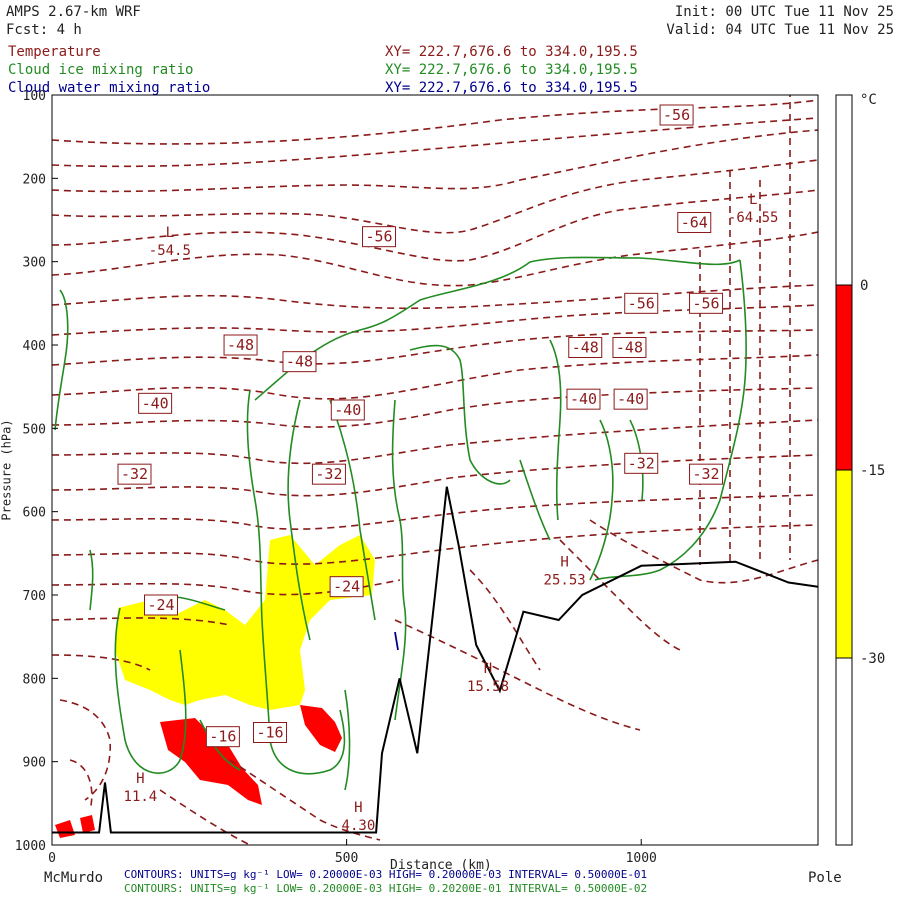 This screenshot has height=900, width=900. I want to click on y-tick-label: 600, so click(34, 513).